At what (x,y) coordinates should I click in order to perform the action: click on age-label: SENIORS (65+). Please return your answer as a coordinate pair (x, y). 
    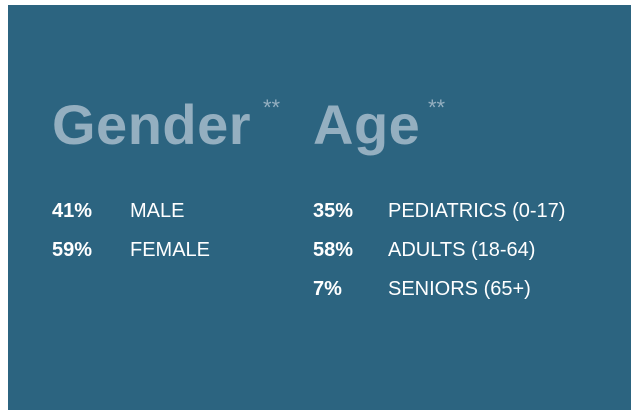
    Looking at the image, I should click on (459, 289).